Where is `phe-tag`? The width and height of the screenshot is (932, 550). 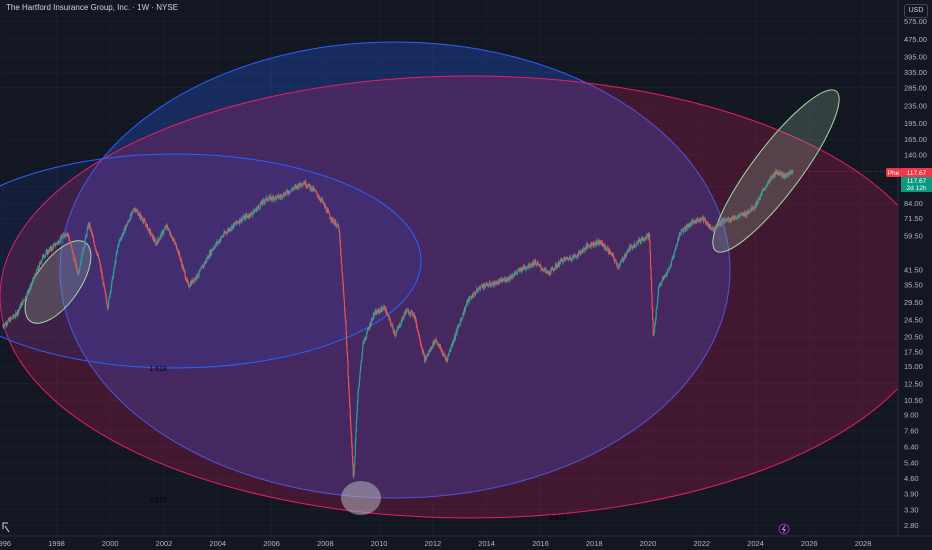
phe-tag is located at coordinates (893, 172).